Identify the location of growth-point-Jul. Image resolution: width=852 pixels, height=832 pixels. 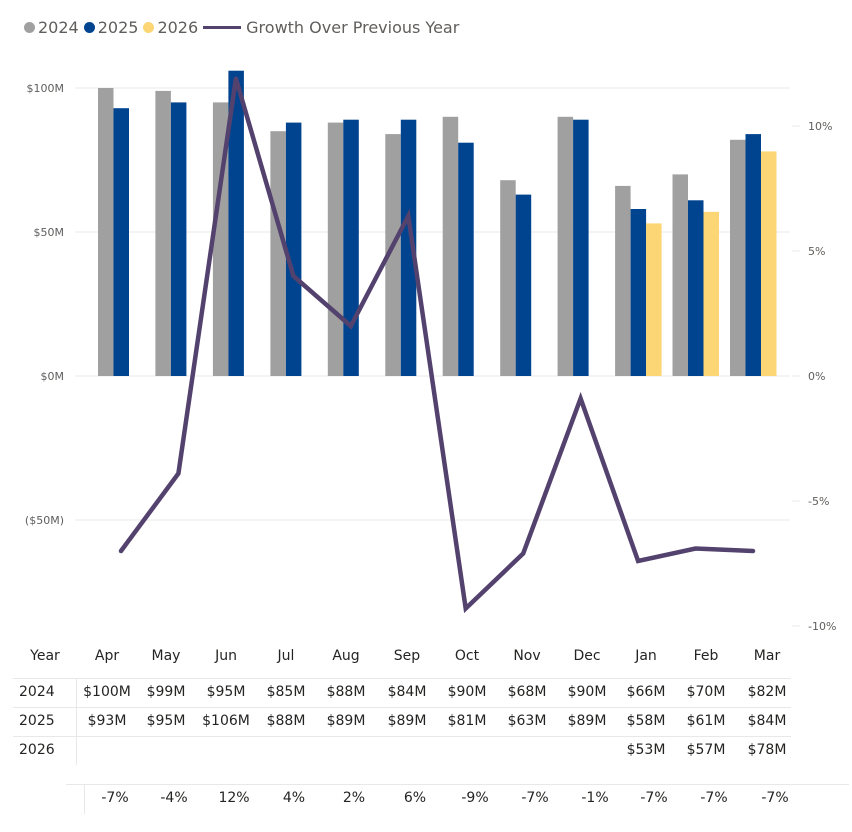
(293, 276).